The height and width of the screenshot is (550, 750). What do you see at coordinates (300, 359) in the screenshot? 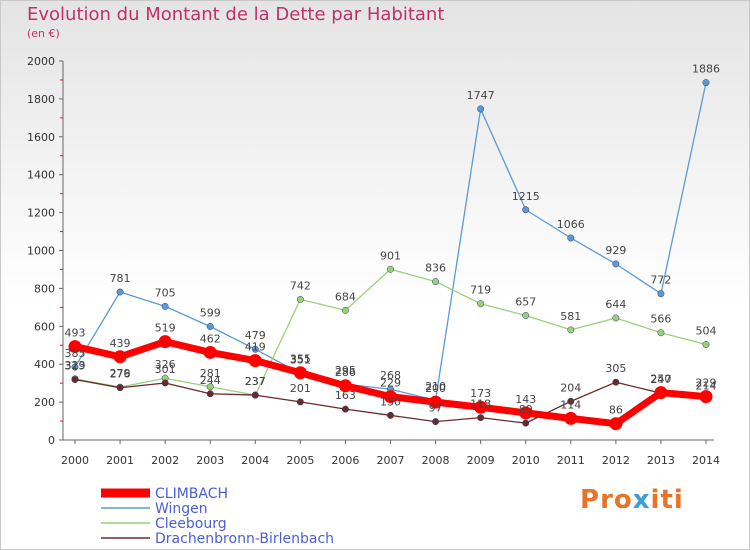
I see `data-label-climbach: 355` at bounding box center [300, 359].